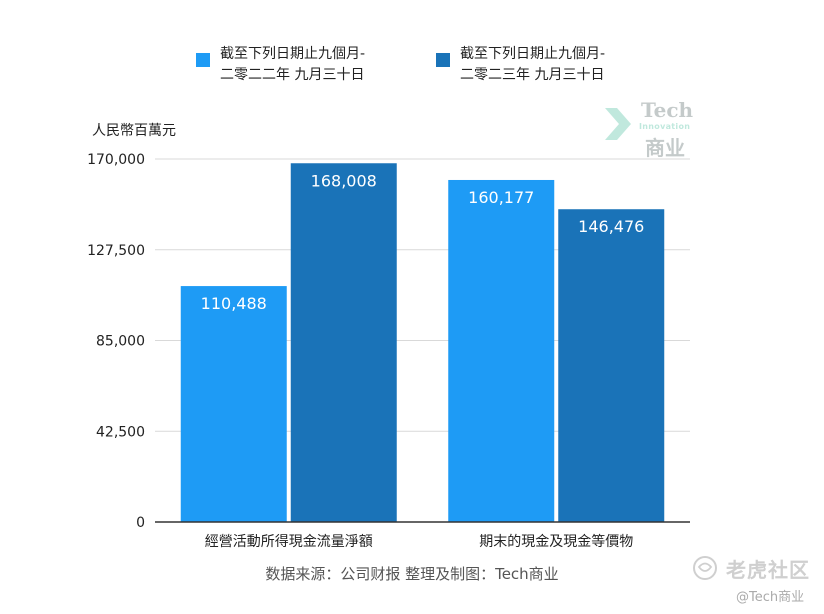 The image size is (824, 614). I want to click on x-category-label-1: 期末的現金及現金等價物, so click(556, 541).